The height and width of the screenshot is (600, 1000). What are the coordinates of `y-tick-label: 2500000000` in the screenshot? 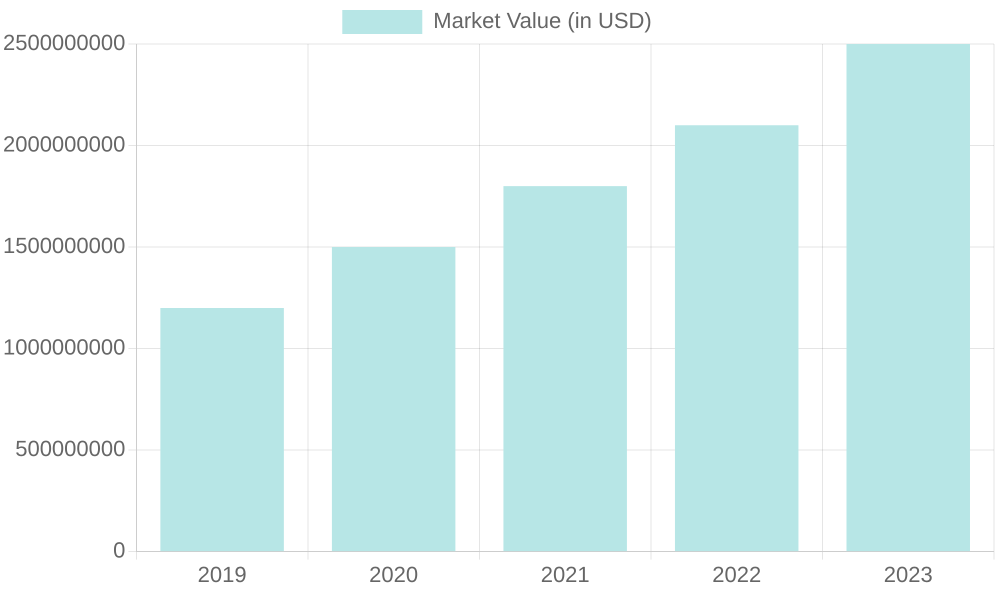 It's located at (64, 43).